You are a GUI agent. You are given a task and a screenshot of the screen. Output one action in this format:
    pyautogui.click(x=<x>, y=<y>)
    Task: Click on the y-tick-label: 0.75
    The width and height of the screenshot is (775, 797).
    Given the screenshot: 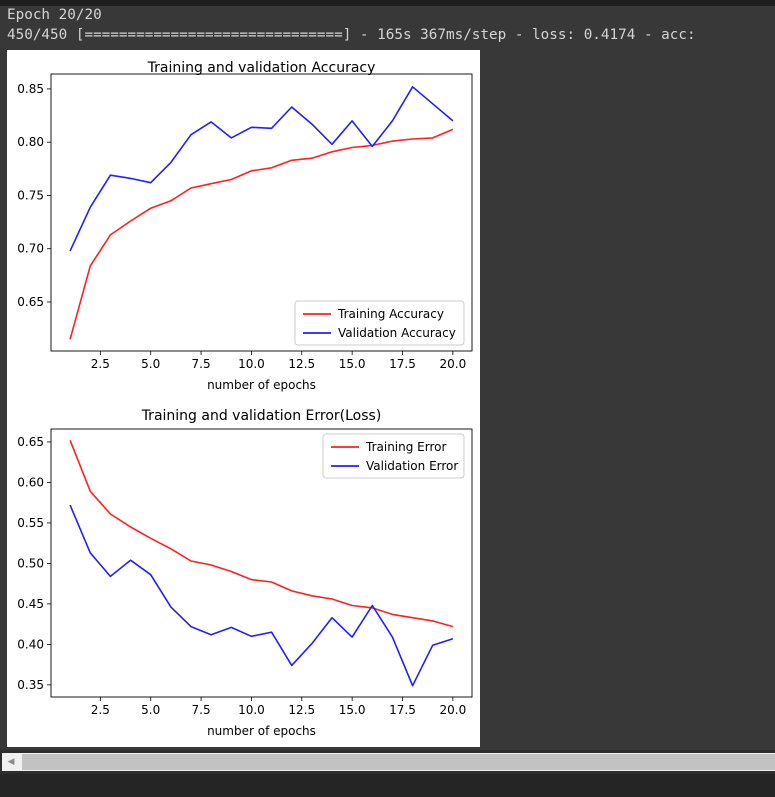 What is the action you would take?
    pyautogui.click(x=30, y=195)
    